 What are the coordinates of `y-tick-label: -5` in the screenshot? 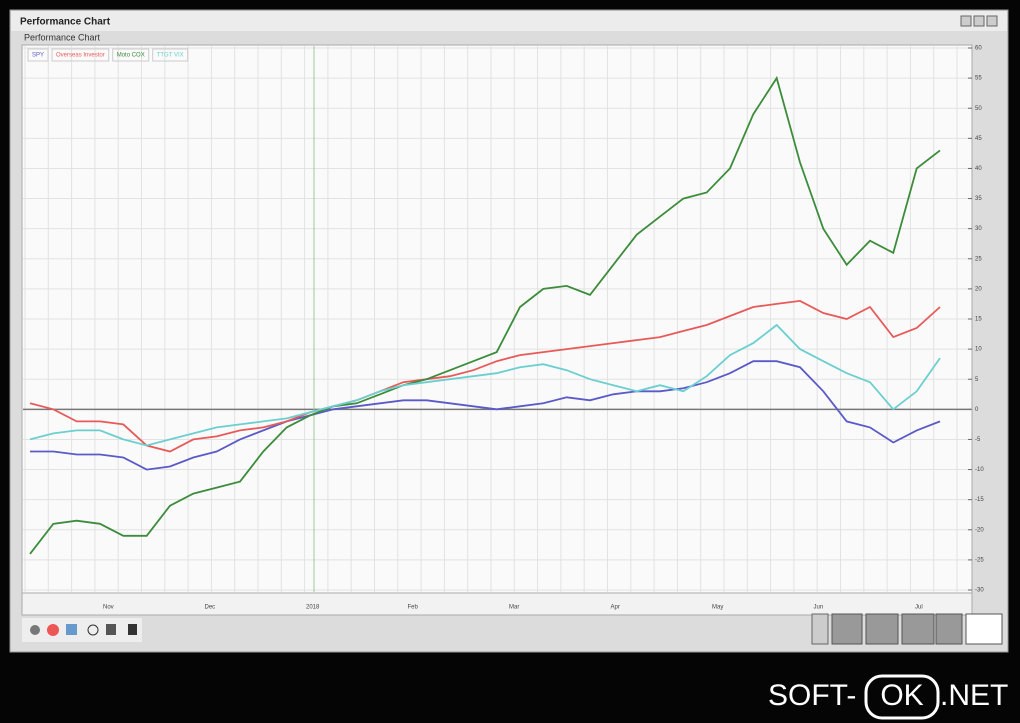 It's located at (978, 440).